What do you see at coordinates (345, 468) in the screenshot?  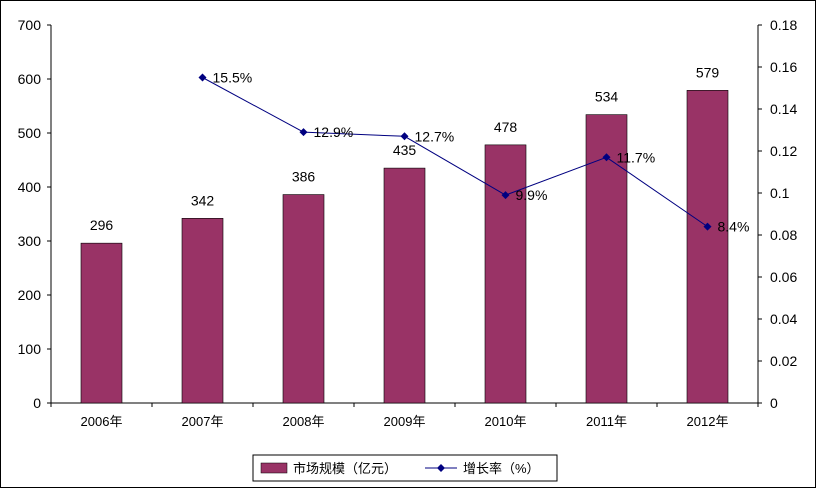 I see `legend-bar-label: 市场规模（亿元）` at bounding box center [345, 468].